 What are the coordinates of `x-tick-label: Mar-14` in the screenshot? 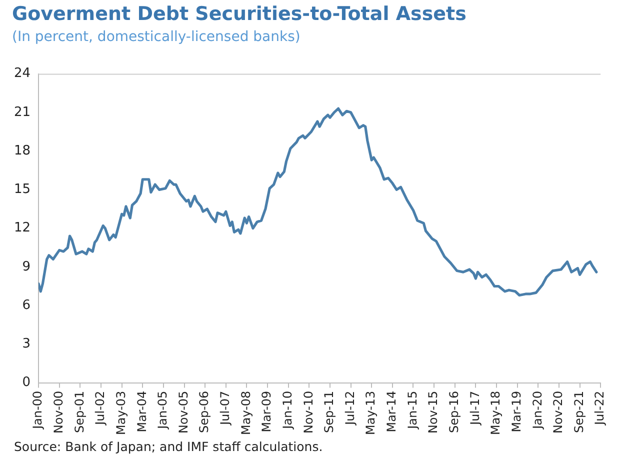 It's located at (391, 411).